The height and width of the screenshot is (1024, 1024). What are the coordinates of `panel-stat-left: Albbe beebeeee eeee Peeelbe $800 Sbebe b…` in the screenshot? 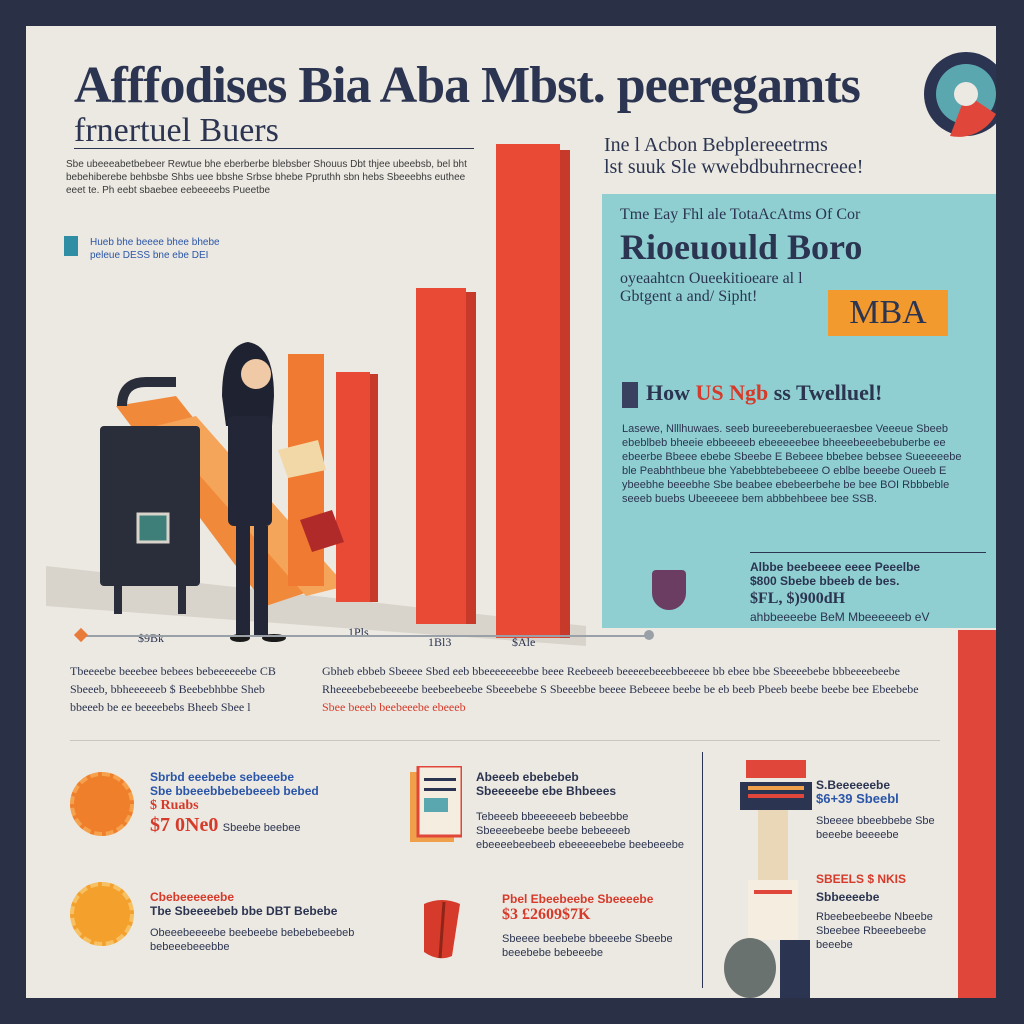 It's located at (835, 574).